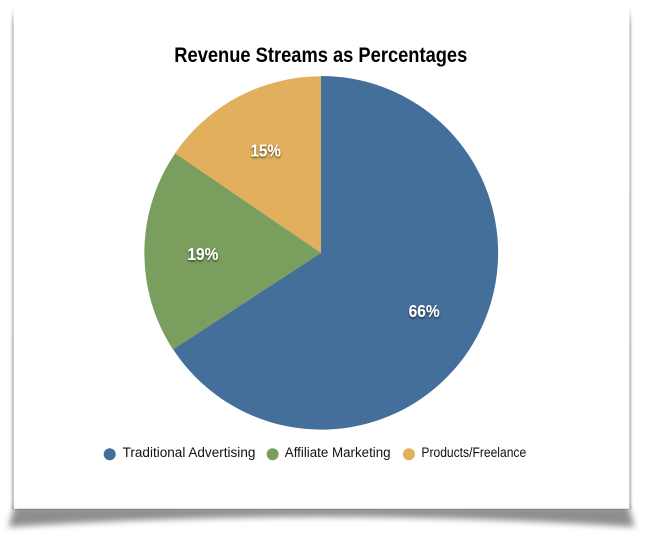 This screenshot has width=645, height=539. Describe the element at coordinates (265, 150) in the screenshot. I see `svg-text: 15%` at that location.